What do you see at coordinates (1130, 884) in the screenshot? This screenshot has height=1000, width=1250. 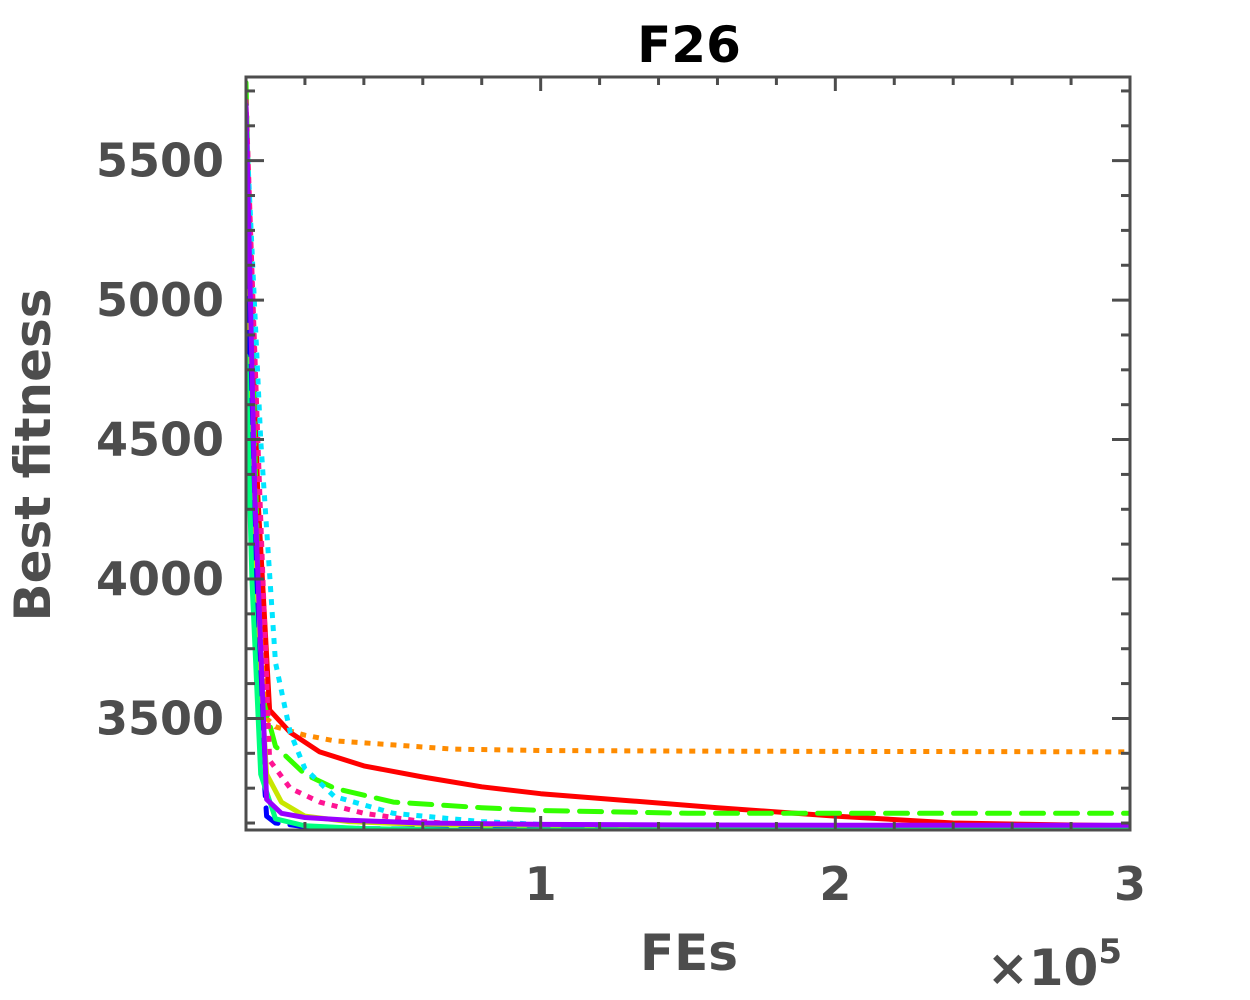 I see `x-tick-label: 3` at bounding box center [1130, 884].